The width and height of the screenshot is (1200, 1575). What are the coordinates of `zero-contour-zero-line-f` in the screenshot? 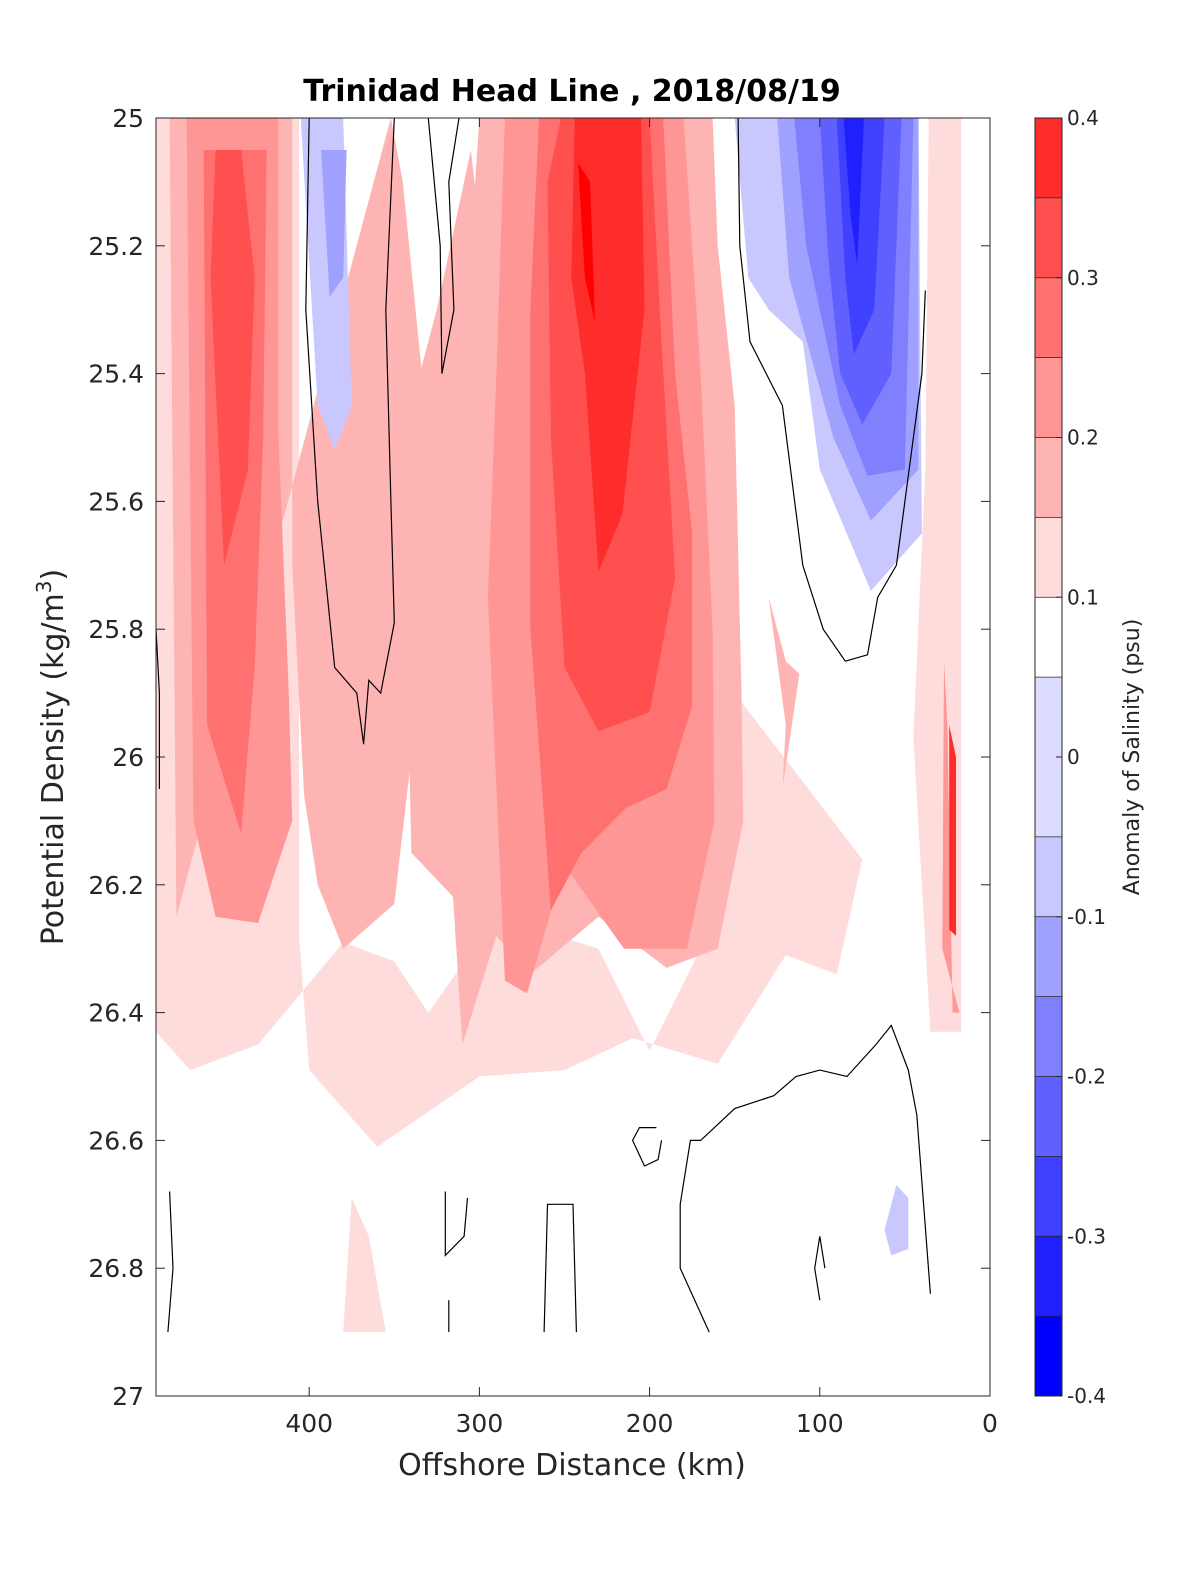 It's located at (170, 1262).